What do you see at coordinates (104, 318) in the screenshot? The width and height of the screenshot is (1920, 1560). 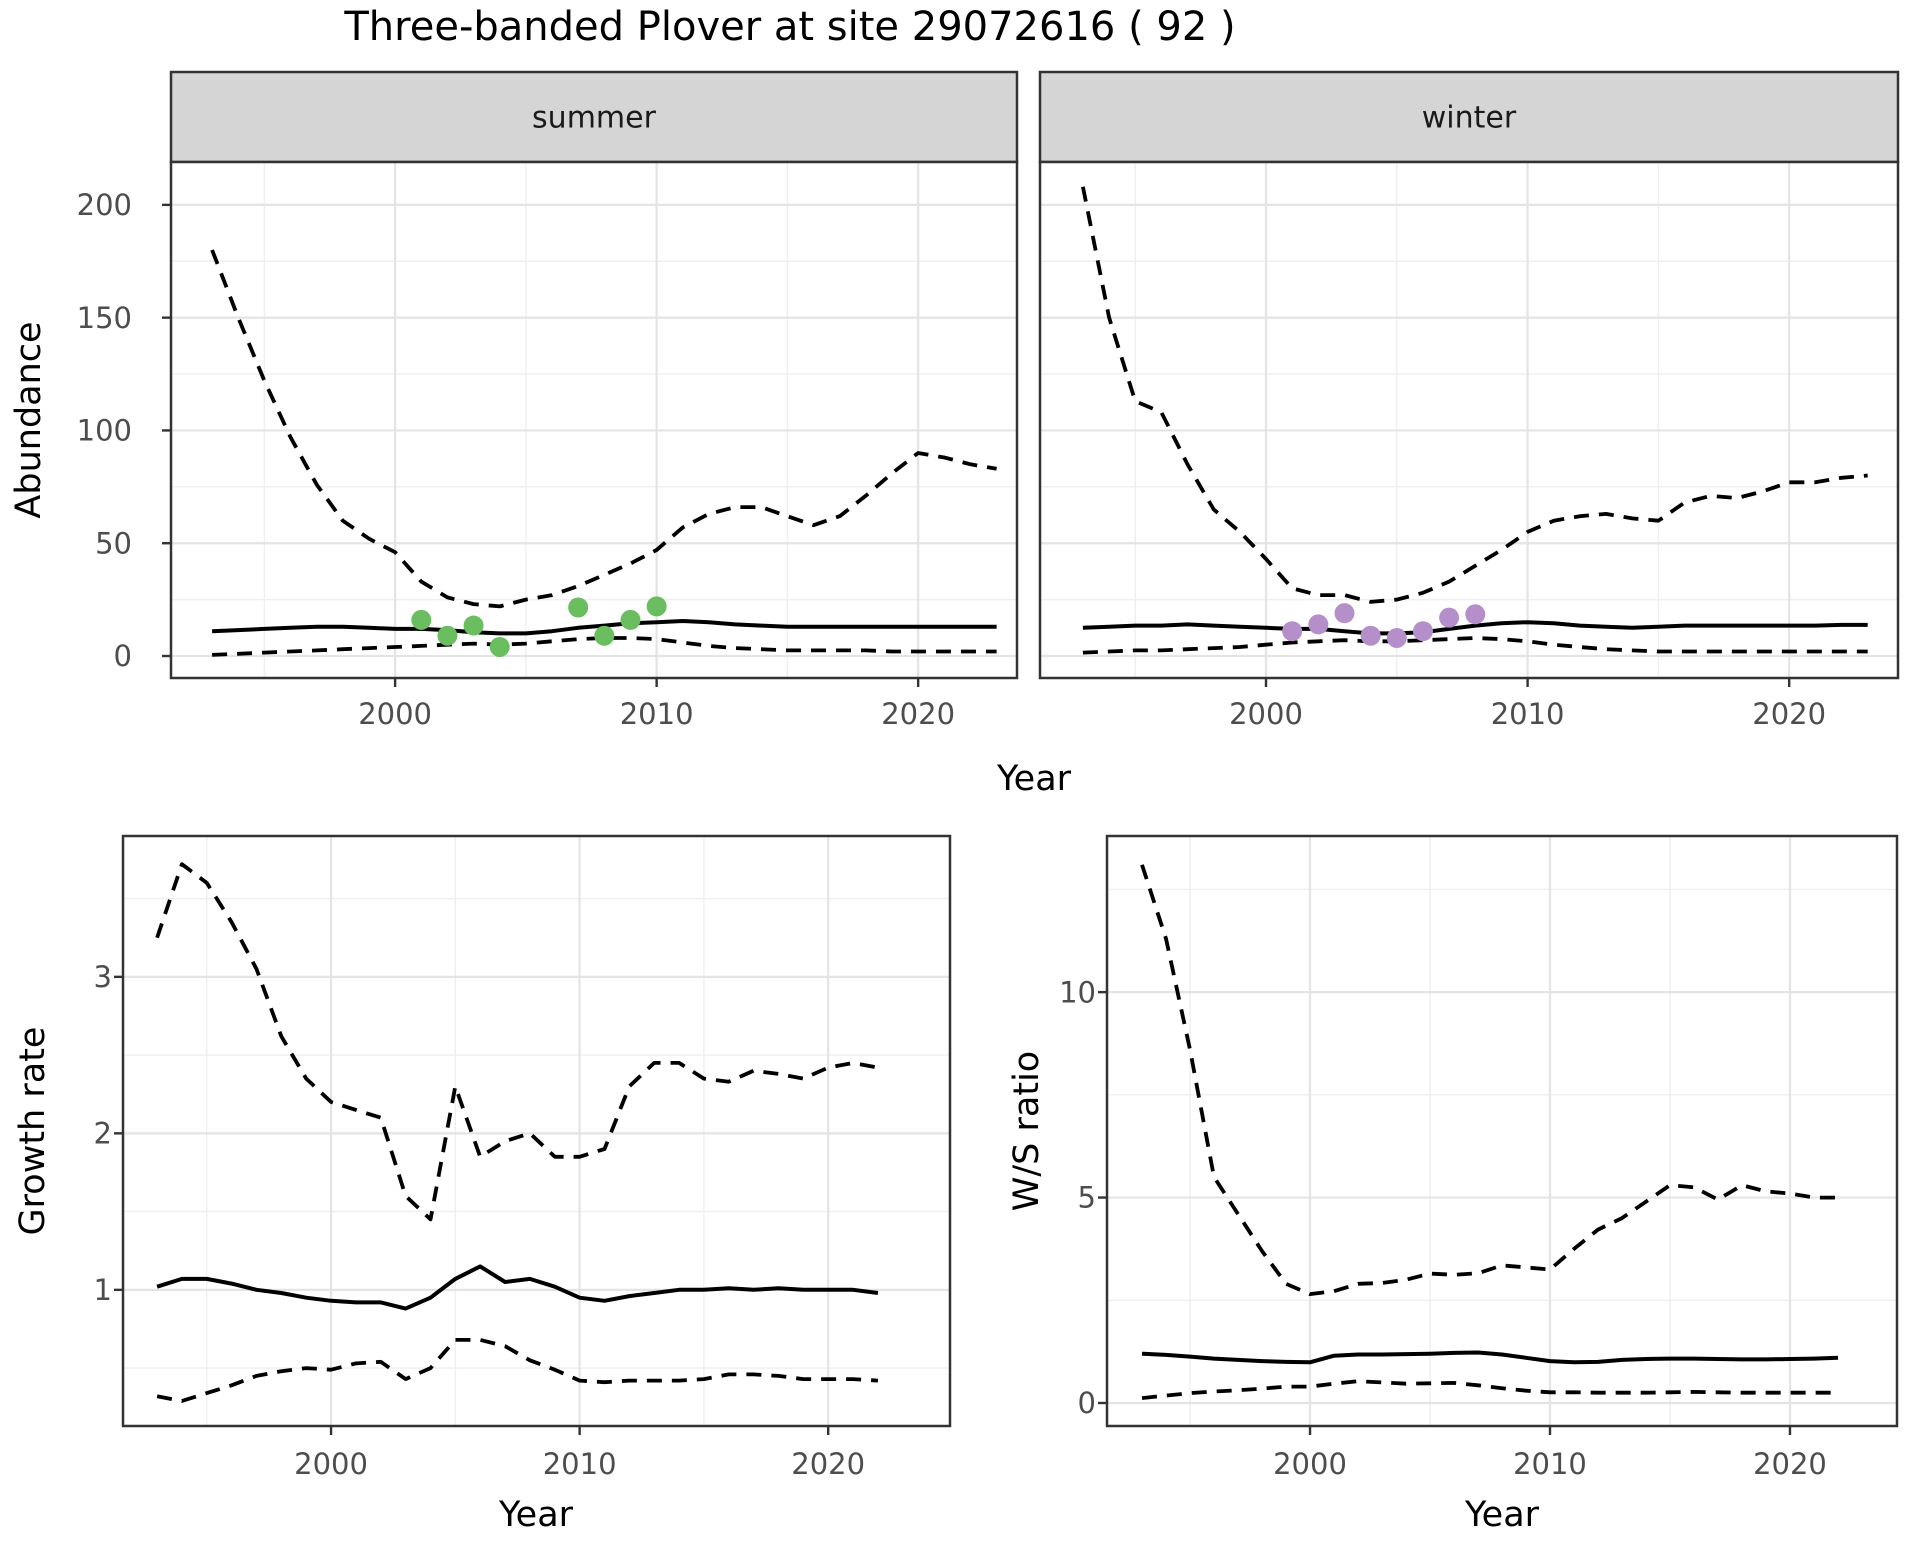 I see `y-tick-label: 150` at bounding box center [104, 318].